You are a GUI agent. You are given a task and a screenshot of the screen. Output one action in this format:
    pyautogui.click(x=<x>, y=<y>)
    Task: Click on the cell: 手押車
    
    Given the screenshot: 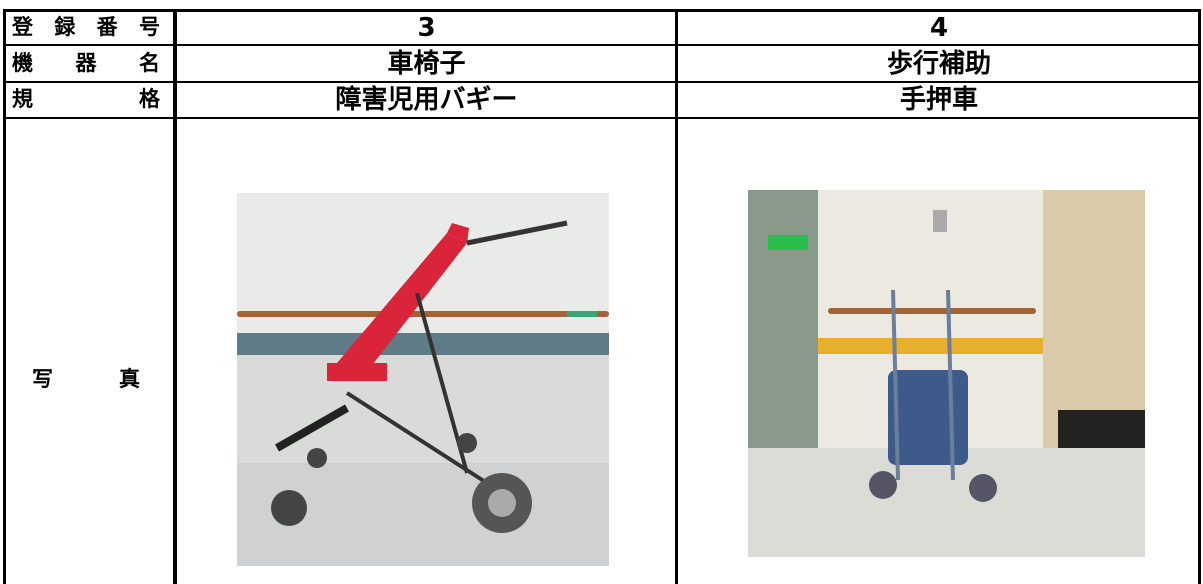 What is the action you would take?
    pyautogui.click(x=938, y=100)
    